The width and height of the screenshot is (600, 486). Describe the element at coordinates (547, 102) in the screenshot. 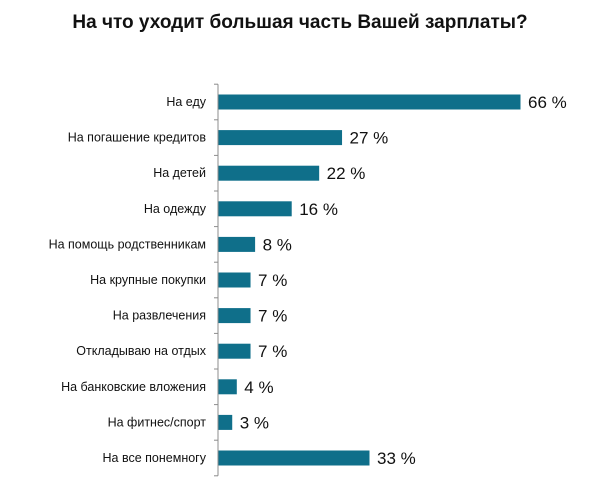

I see `value-label: 66 %` at that location.